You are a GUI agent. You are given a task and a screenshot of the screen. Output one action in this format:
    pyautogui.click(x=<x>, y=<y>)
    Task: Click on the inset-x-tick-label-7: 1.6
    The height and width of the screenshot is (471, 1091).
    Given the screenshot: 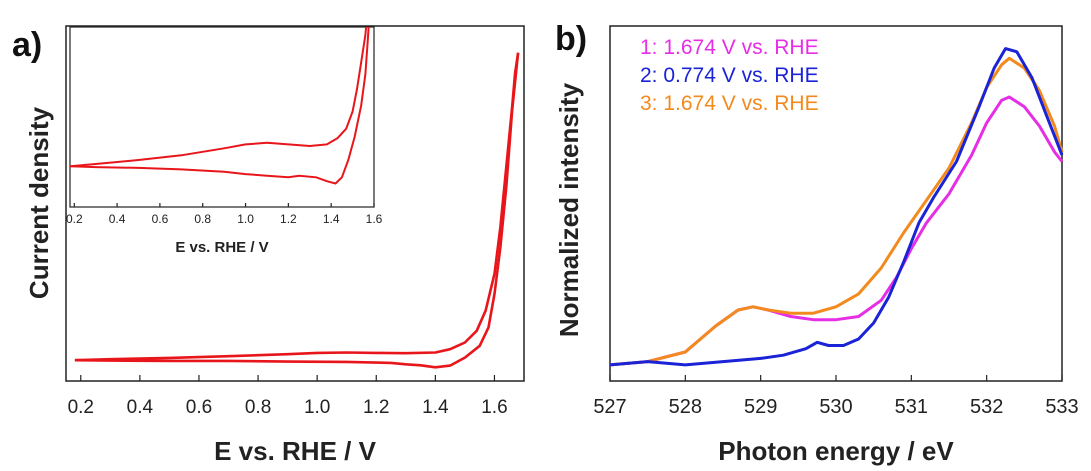 What is the action you would take?
    pyautogui.click(x=374, y=219)
    